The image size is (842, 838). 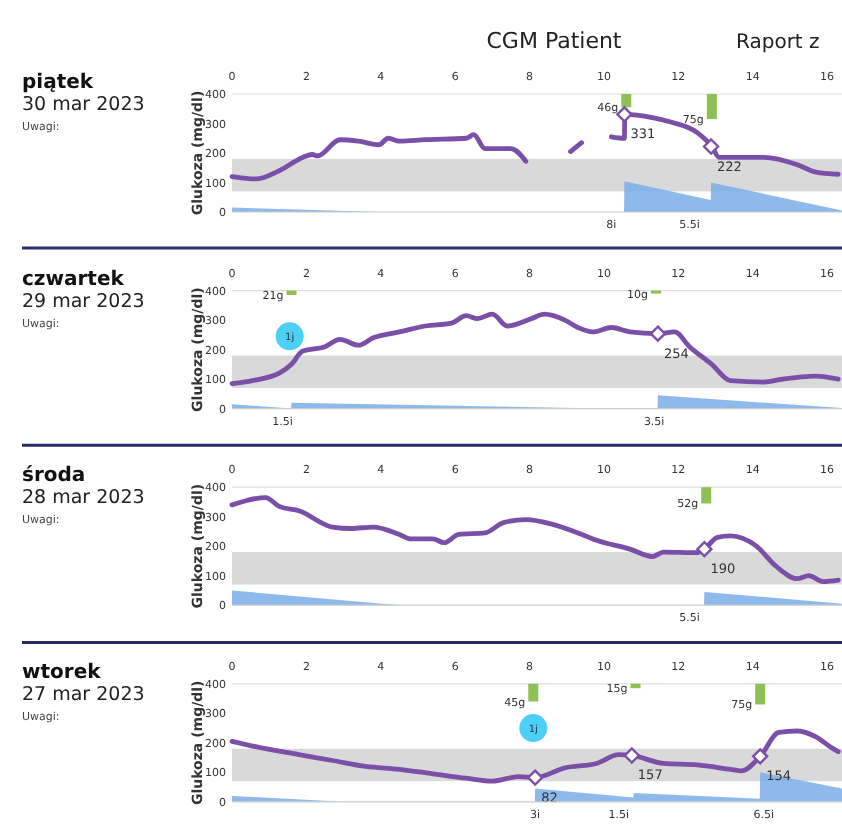 What do you see at coordinates (62, 672) in the screenshot?
I see `text: wtorek` at bounding box center [62, 672].